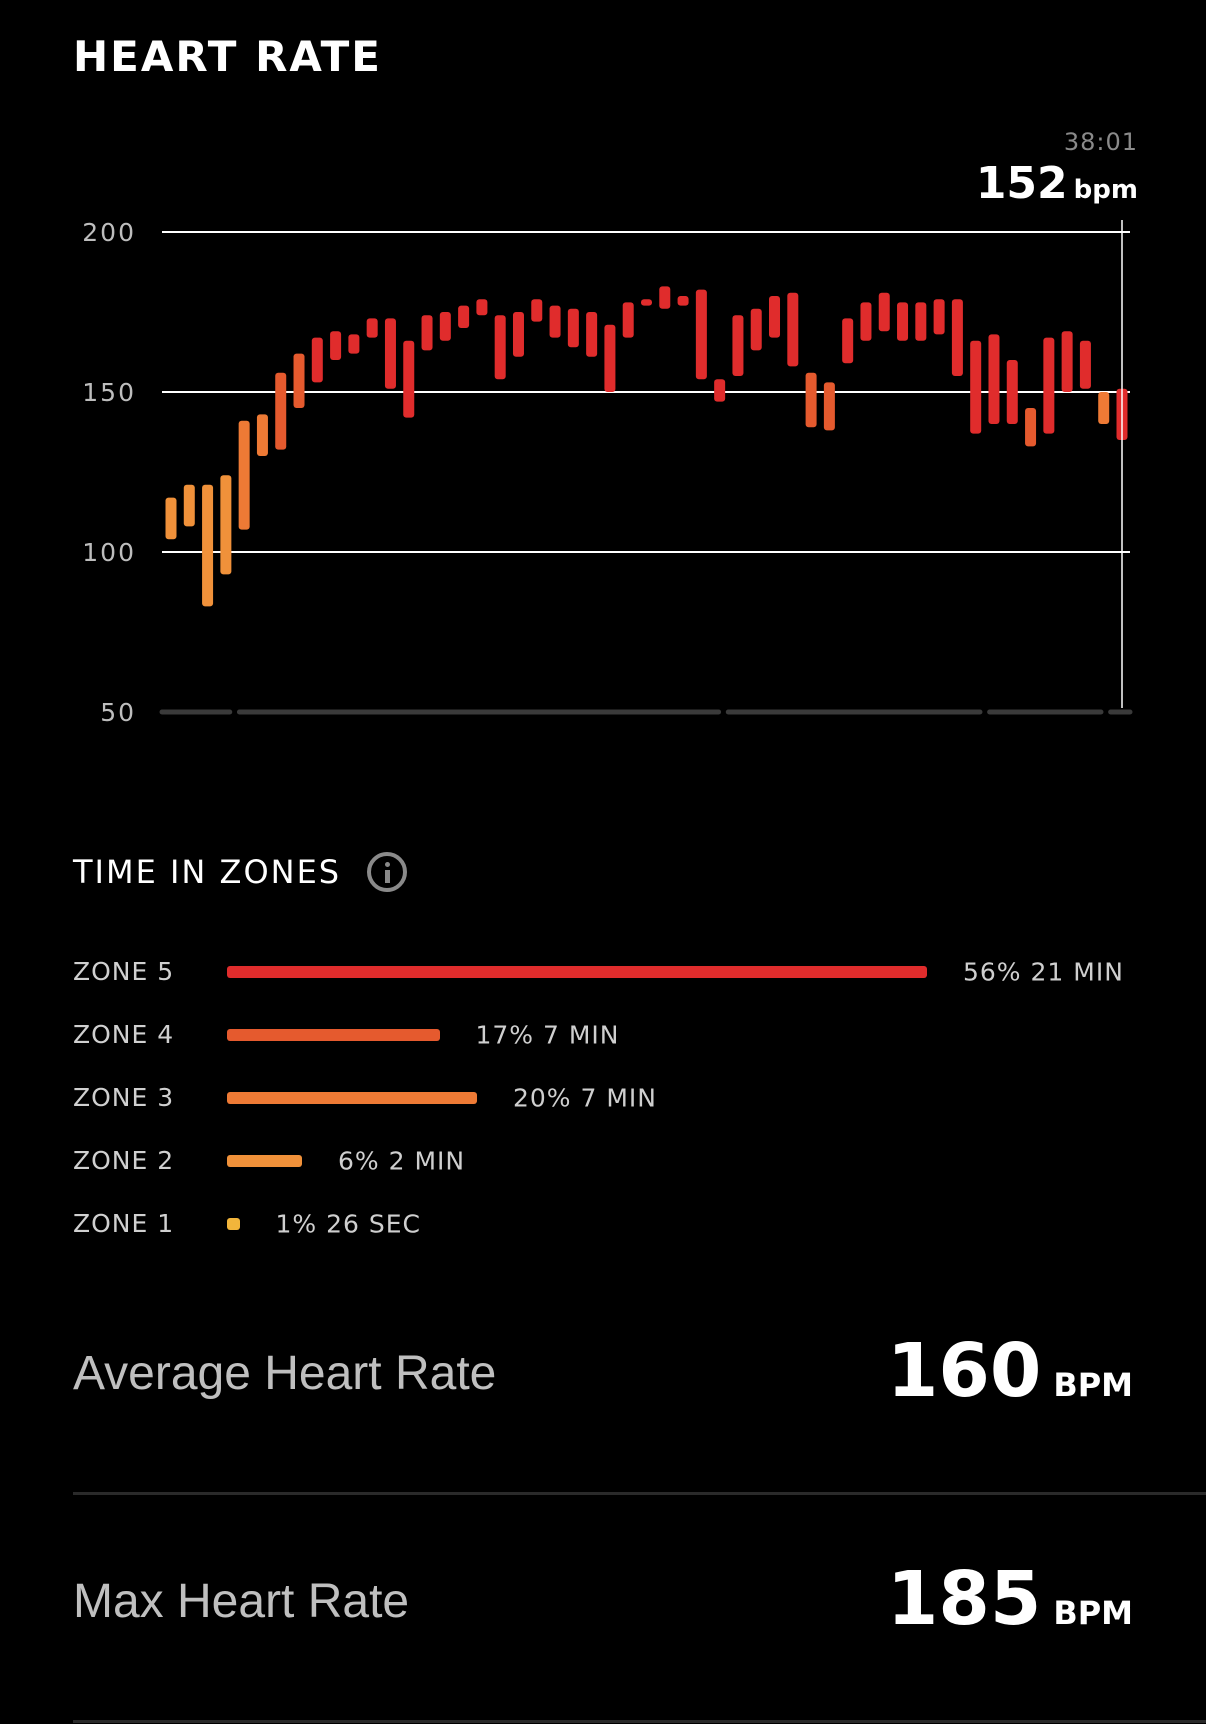 Image resolution: width=1206 pixels, height=1724 pixels. I want to click on y-tick-label: 150, so click(109, 392).